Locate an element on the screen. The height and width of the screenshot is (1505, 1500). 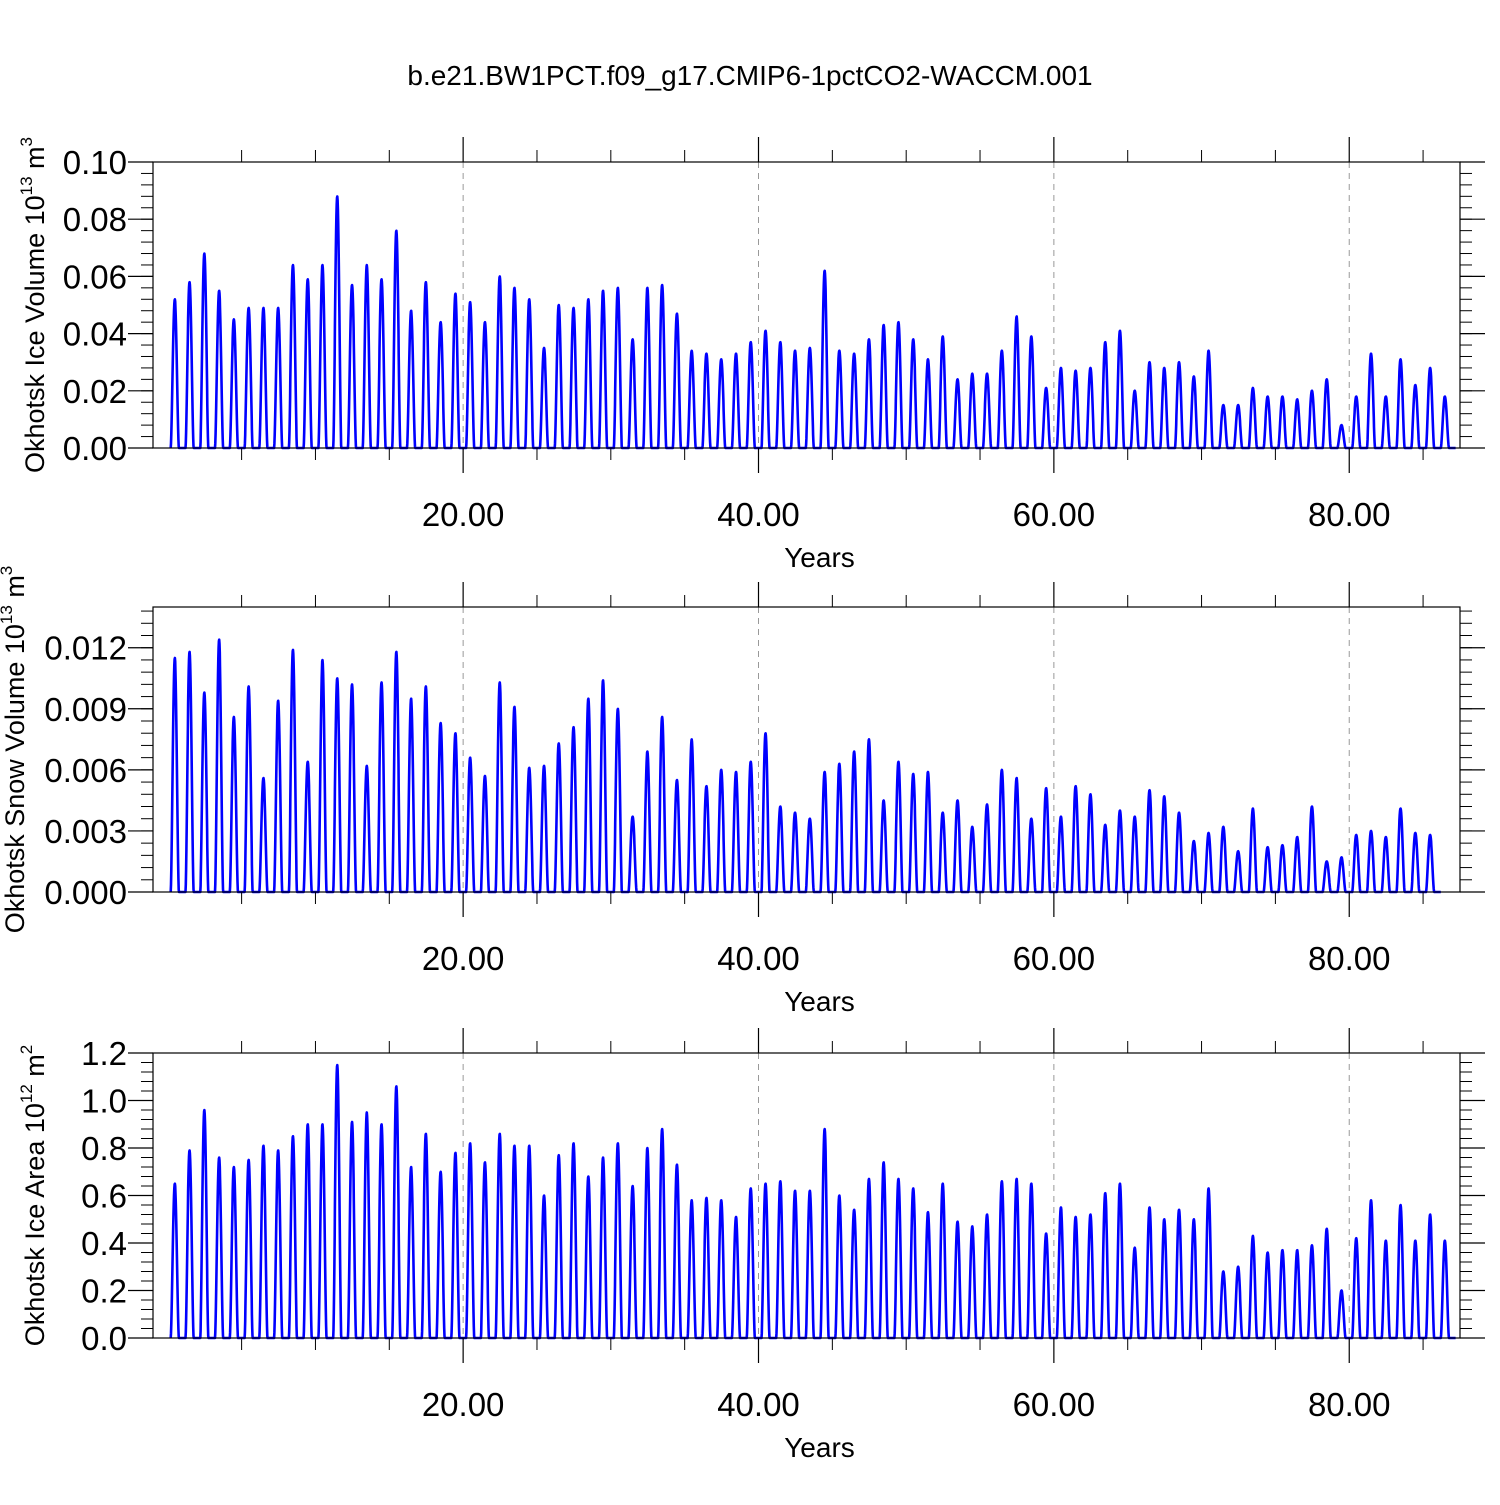
y-tick-label: 0.08 is located at coordinates (95, 219).